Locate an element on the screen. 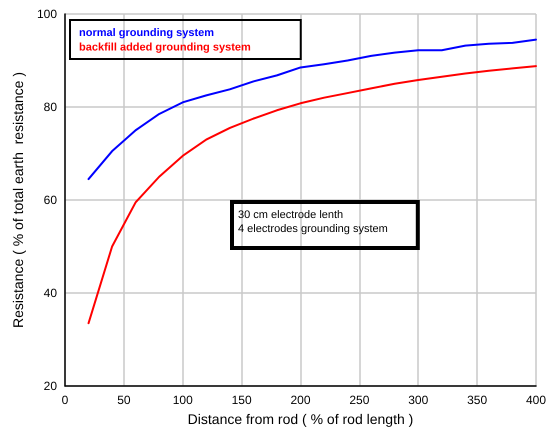 Image resolution: width=549 pixels, height=434 pixels. x-tick-label: 0 is located at coordinates (65, 400).